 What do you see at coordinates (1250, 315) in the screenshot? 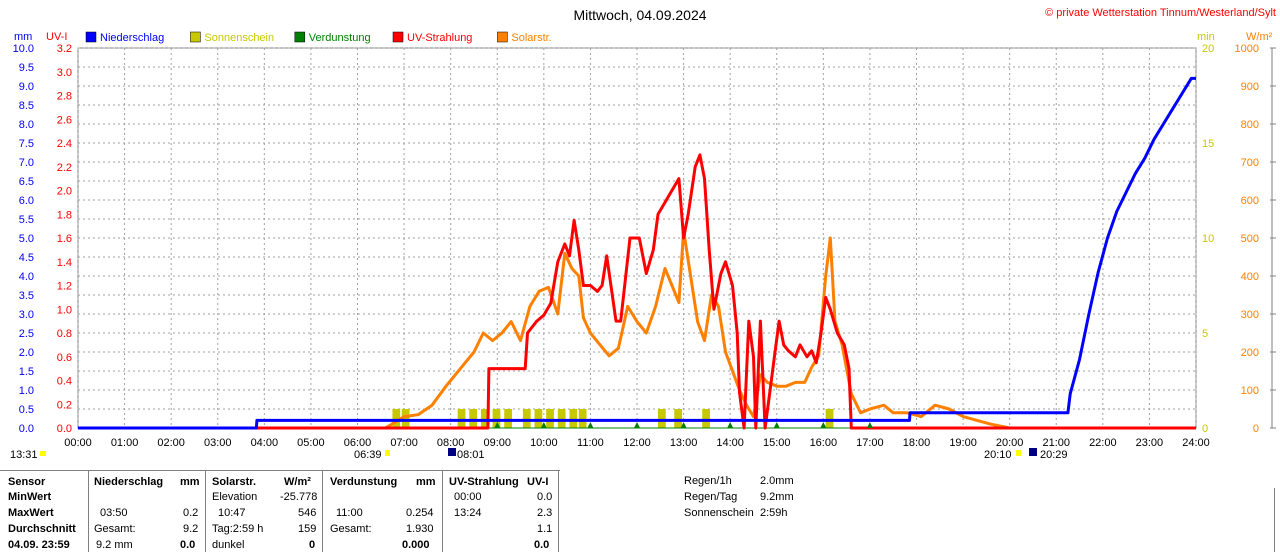
I see `wm2-tick-label: 300` at bounding box center [1250, 315].